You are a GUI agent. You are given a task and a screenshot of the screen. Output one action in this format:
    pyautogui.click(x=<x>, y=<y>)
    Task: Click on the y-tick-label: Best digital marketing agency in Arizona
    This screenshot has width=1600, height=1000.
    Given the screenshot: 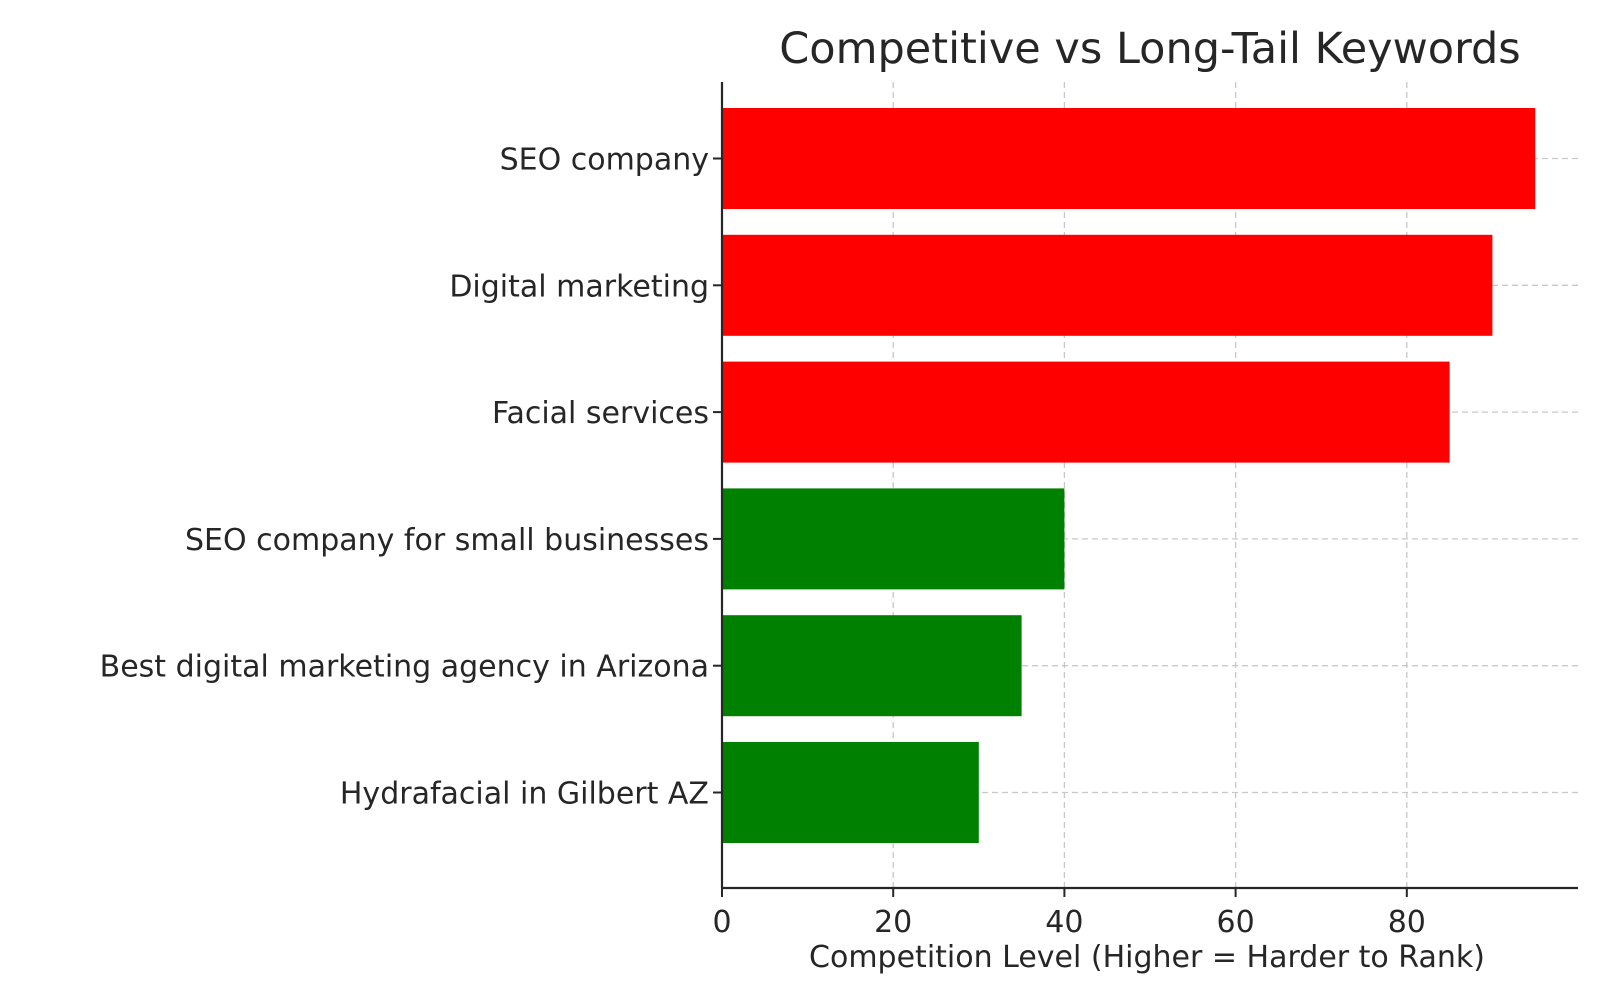 What is the action you would take?
    pyautogui.click(x=404, y=667)
    